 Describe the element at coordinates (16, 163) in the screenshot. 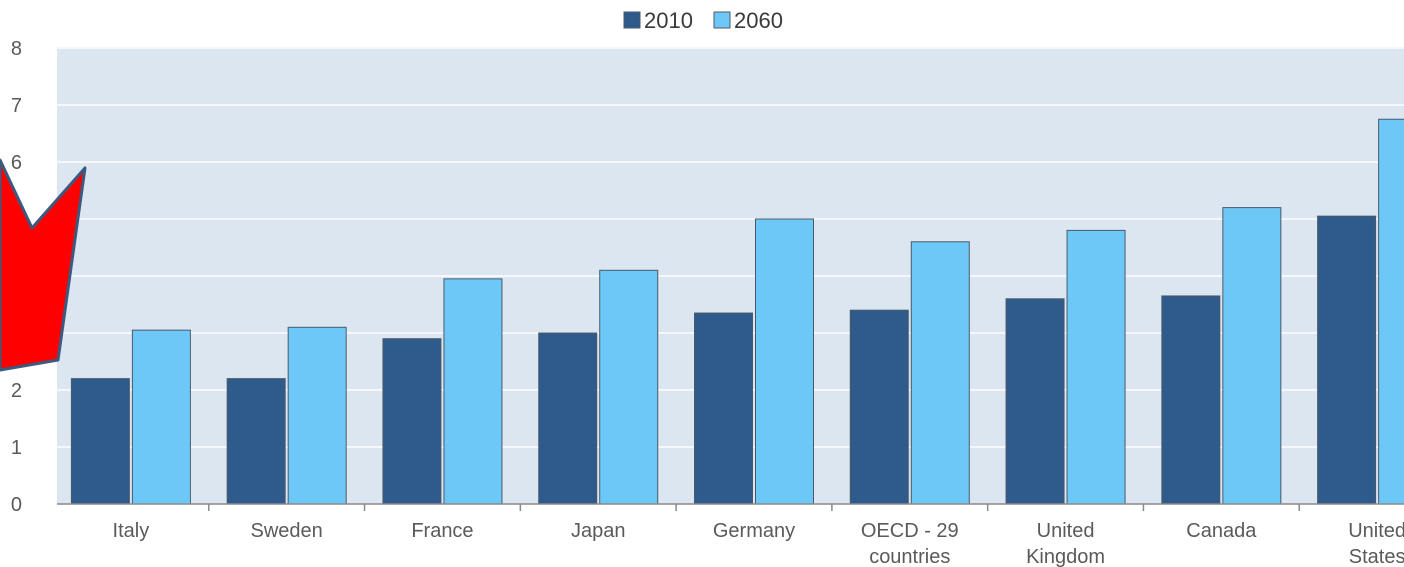

I see `y-tick-label: 6` at that location.